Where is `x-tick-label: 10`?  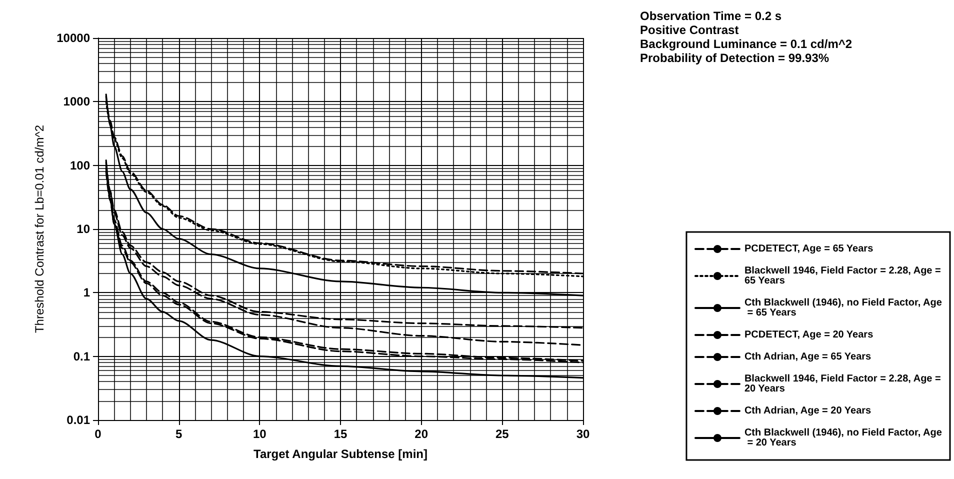 x-tick-label: 10 is located at coordinates (259, 434).